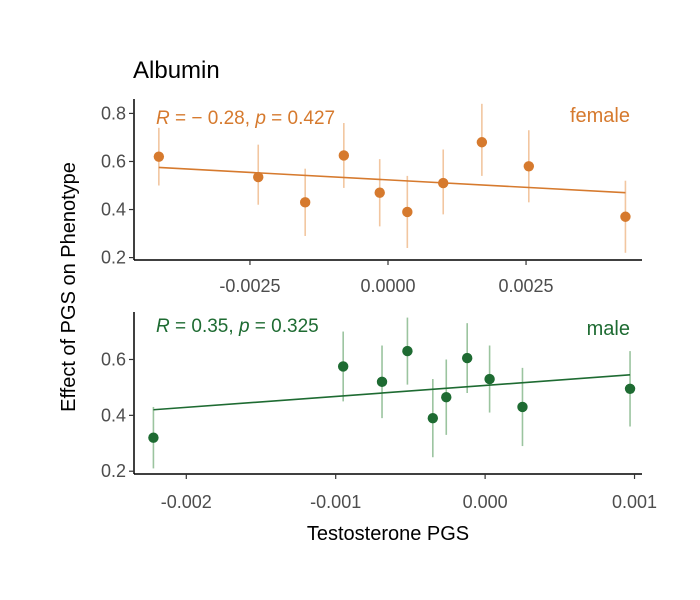 The width and height of the screenshot is (700, 600). What do you see at coordinates (608, 329) in the screenshot?
I see `panel-label: male` at bounding box center [608, 329].